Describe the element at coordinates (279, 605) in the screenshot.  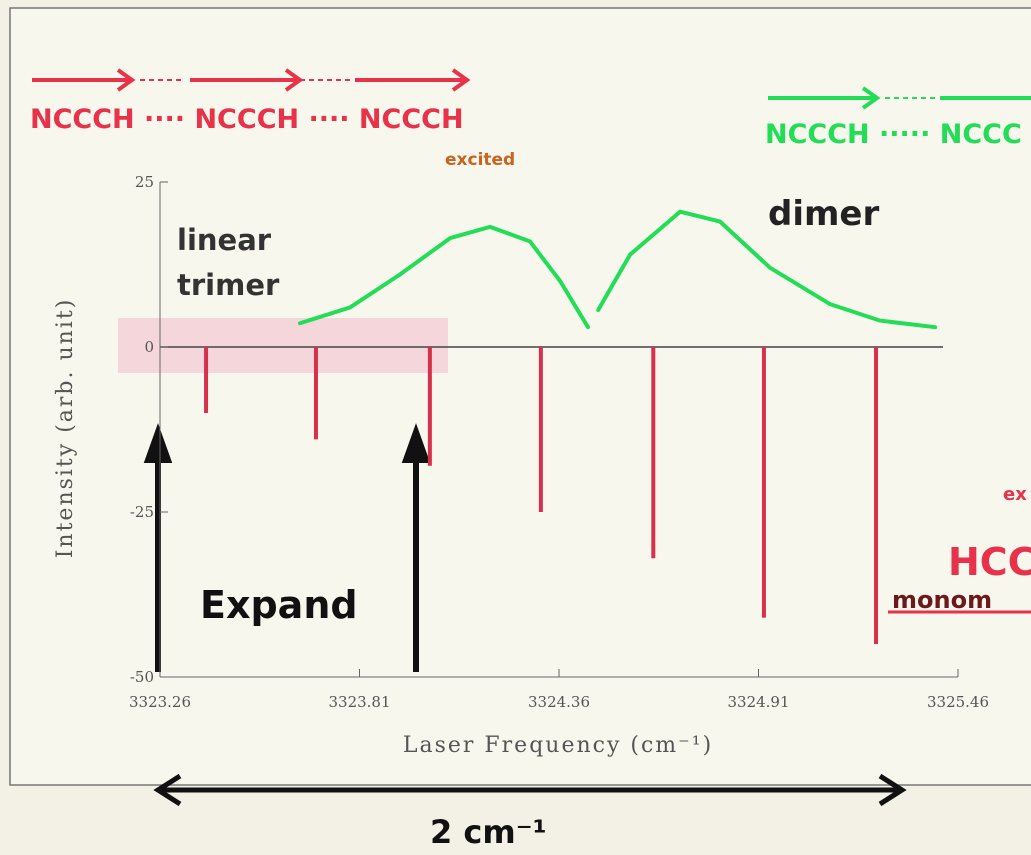
I see `annotation: Expand` at that location.